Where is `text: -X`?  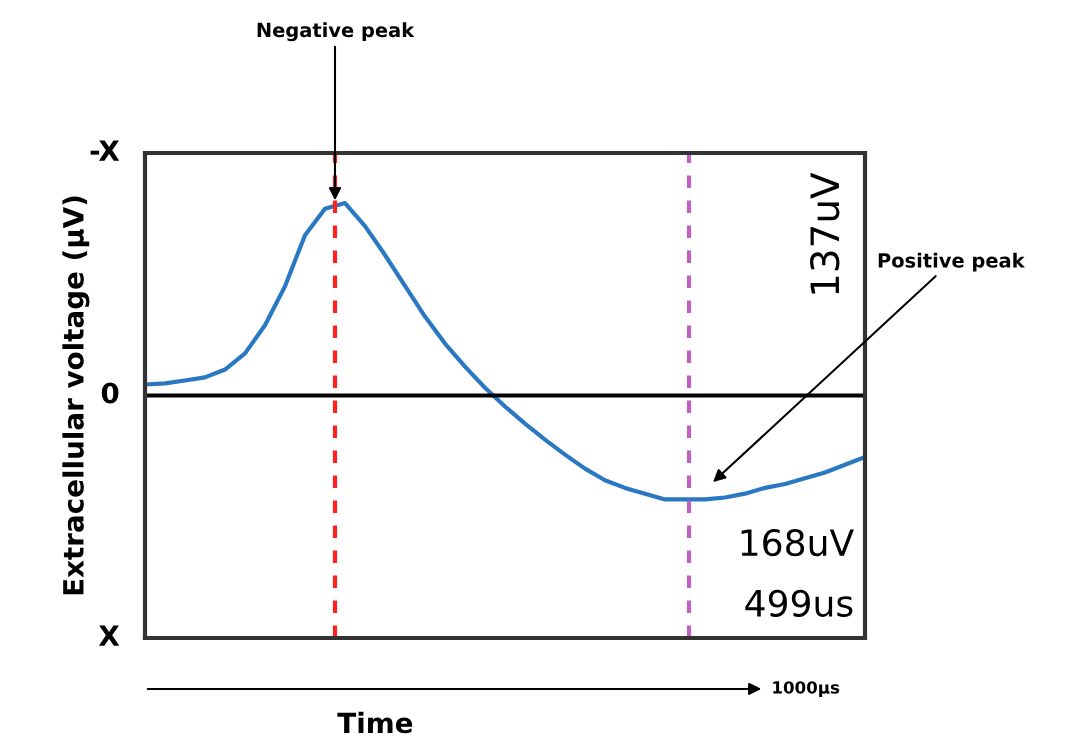
text: -X is located at coordinates (105, 150).